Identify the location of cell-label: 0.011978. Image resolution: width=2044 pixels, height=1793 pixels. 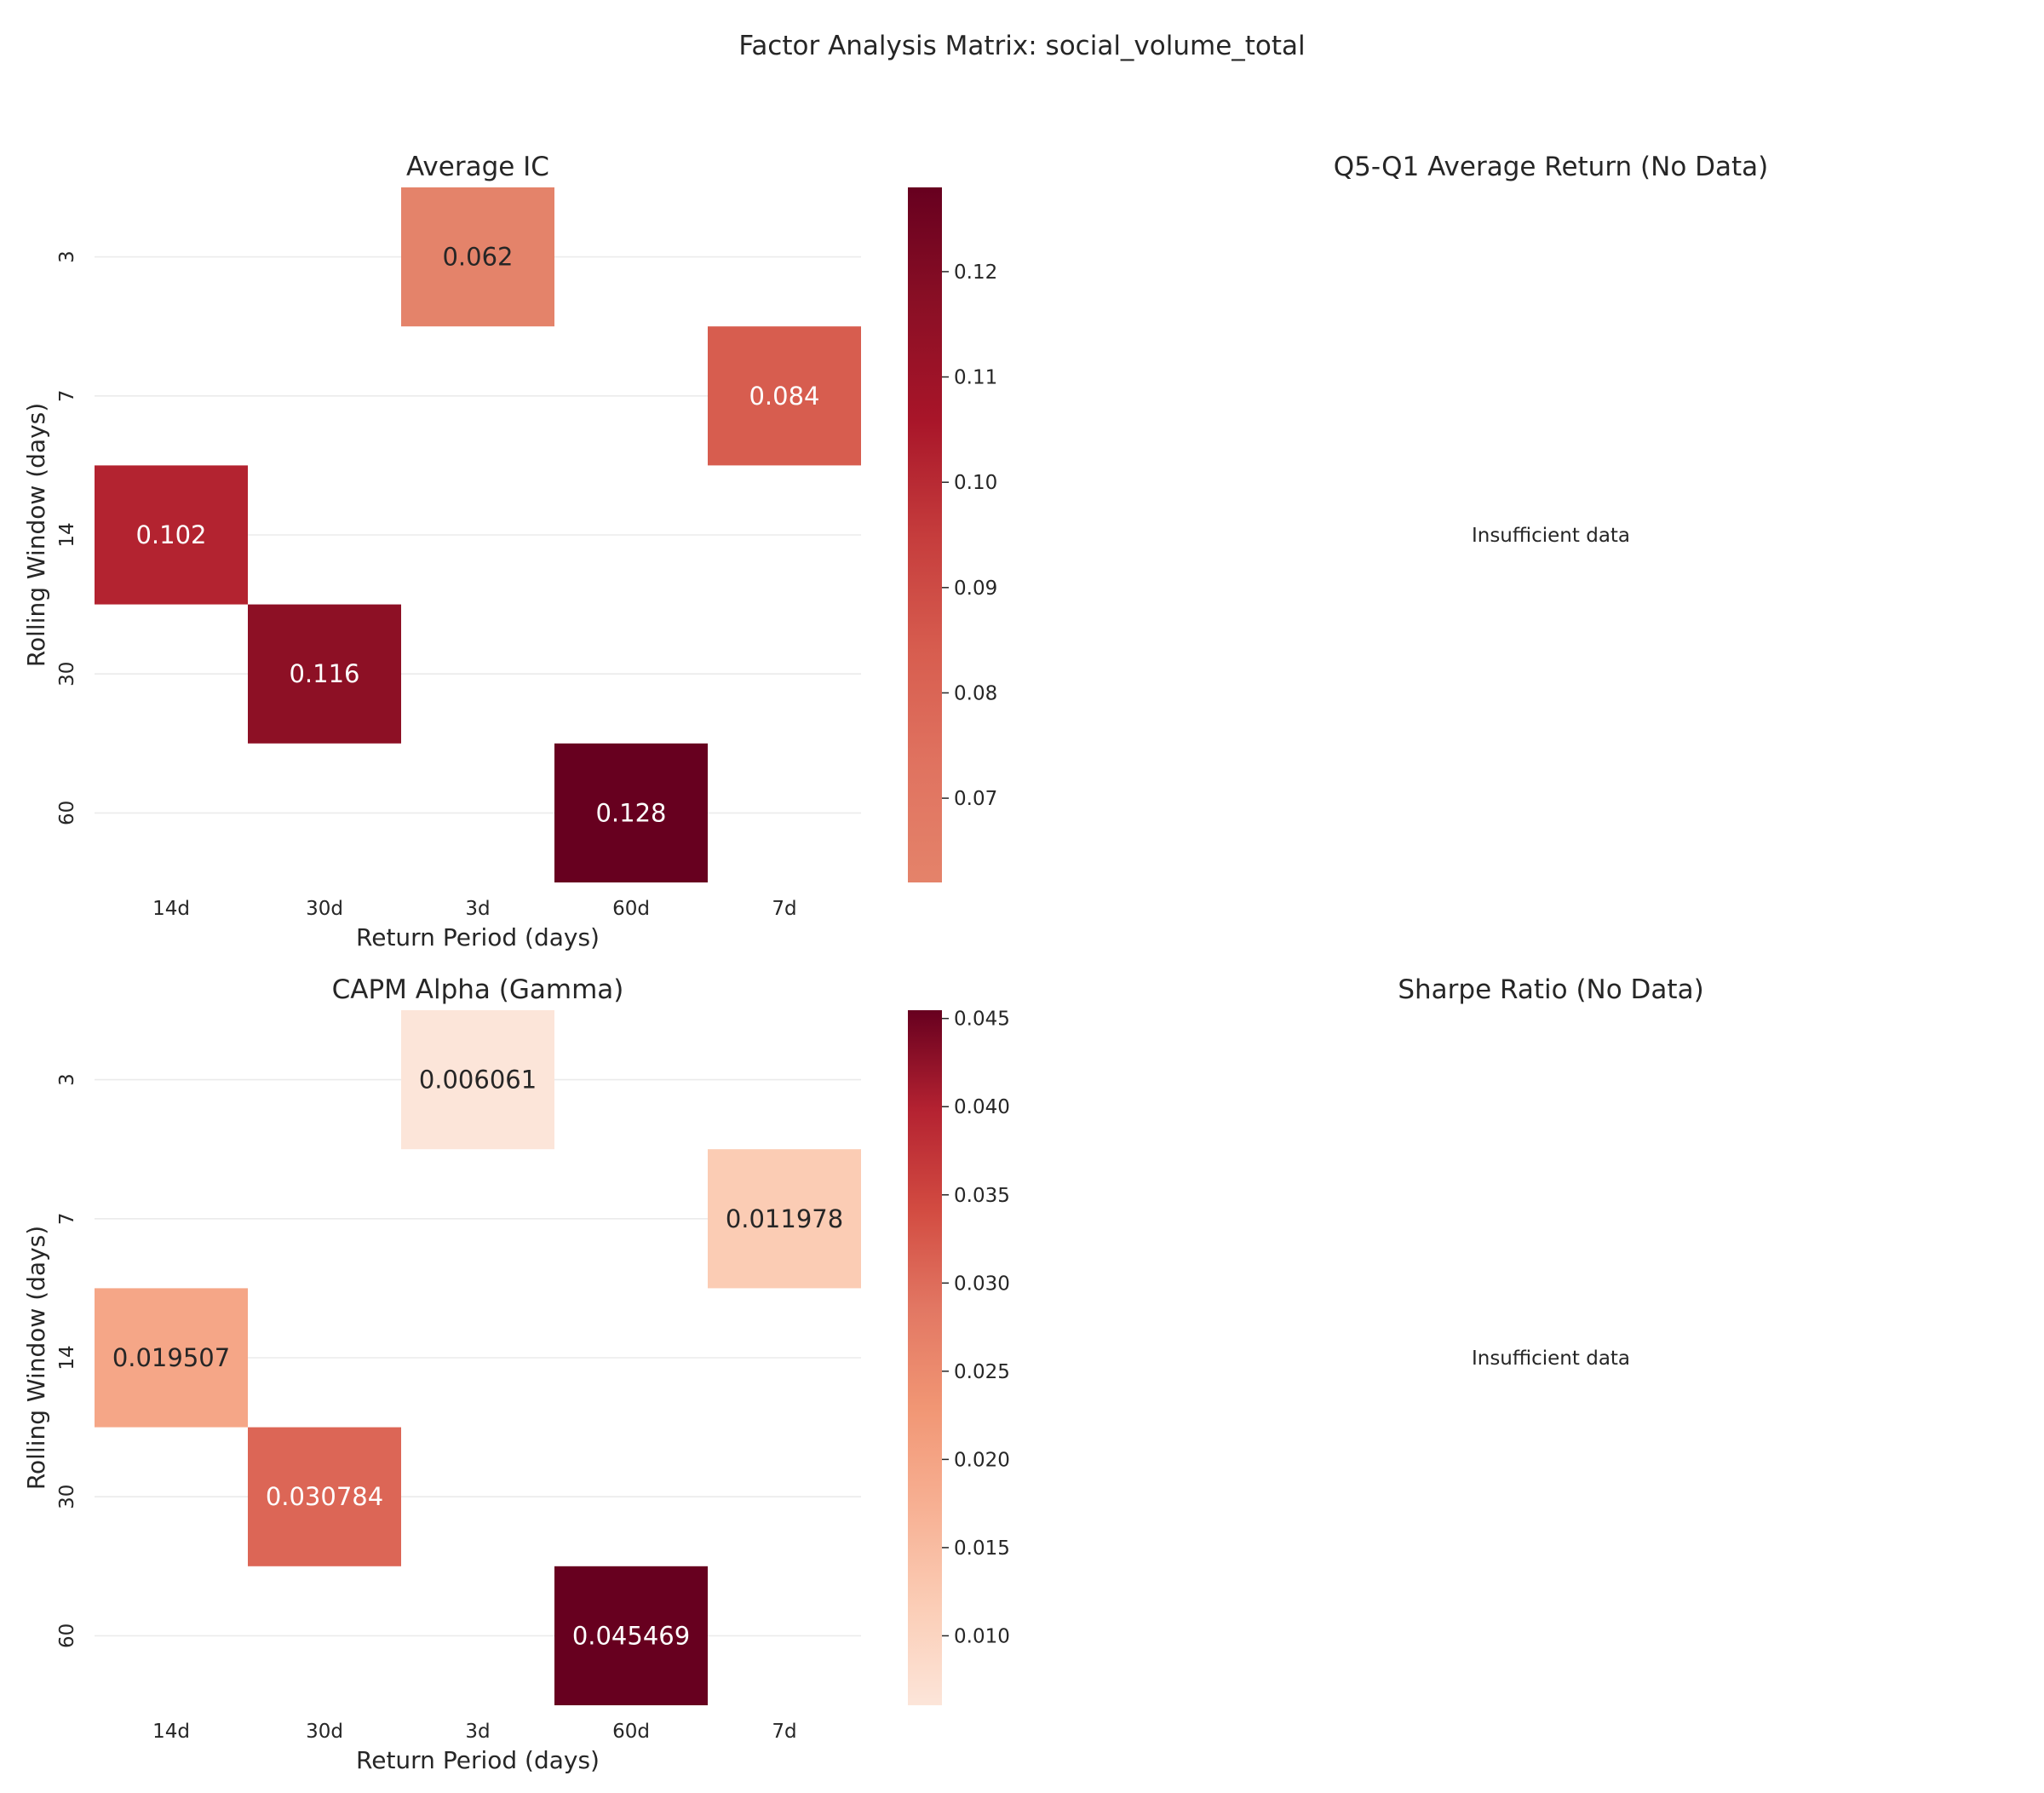
(784, 1219).